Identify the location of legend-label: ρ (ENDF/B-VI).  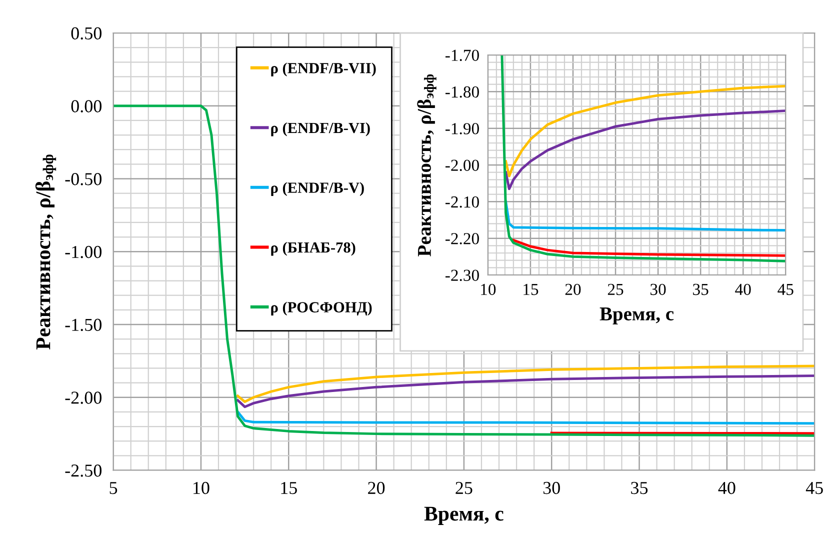
(320, 129).